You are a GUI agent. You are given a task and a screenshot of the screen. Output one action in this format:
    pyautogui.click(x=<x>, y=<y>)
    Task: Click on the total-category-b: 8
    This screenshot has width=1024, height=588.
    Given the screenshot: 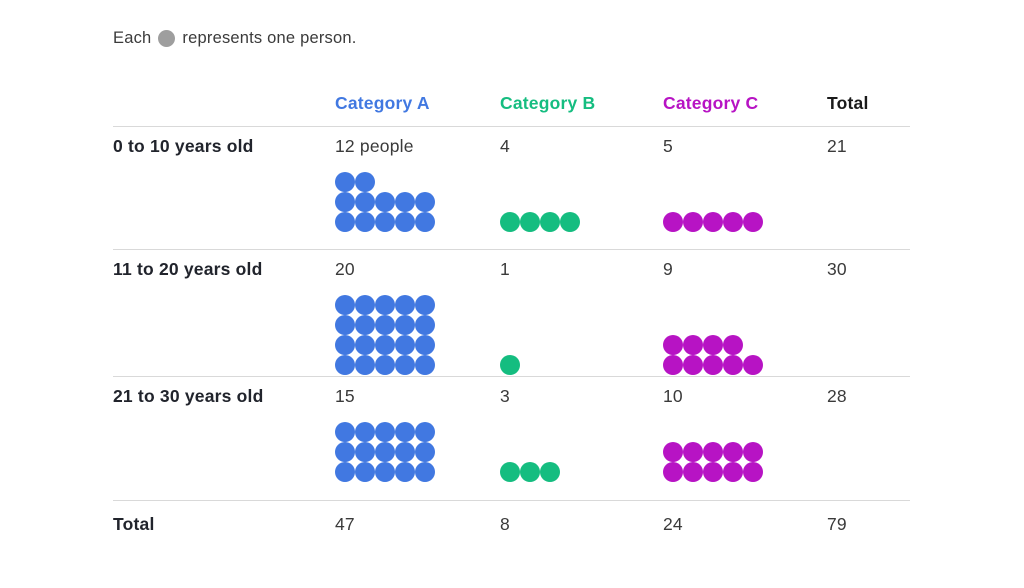 What is the action you would take?
    pyautogui.click(x=505, y=524)
    